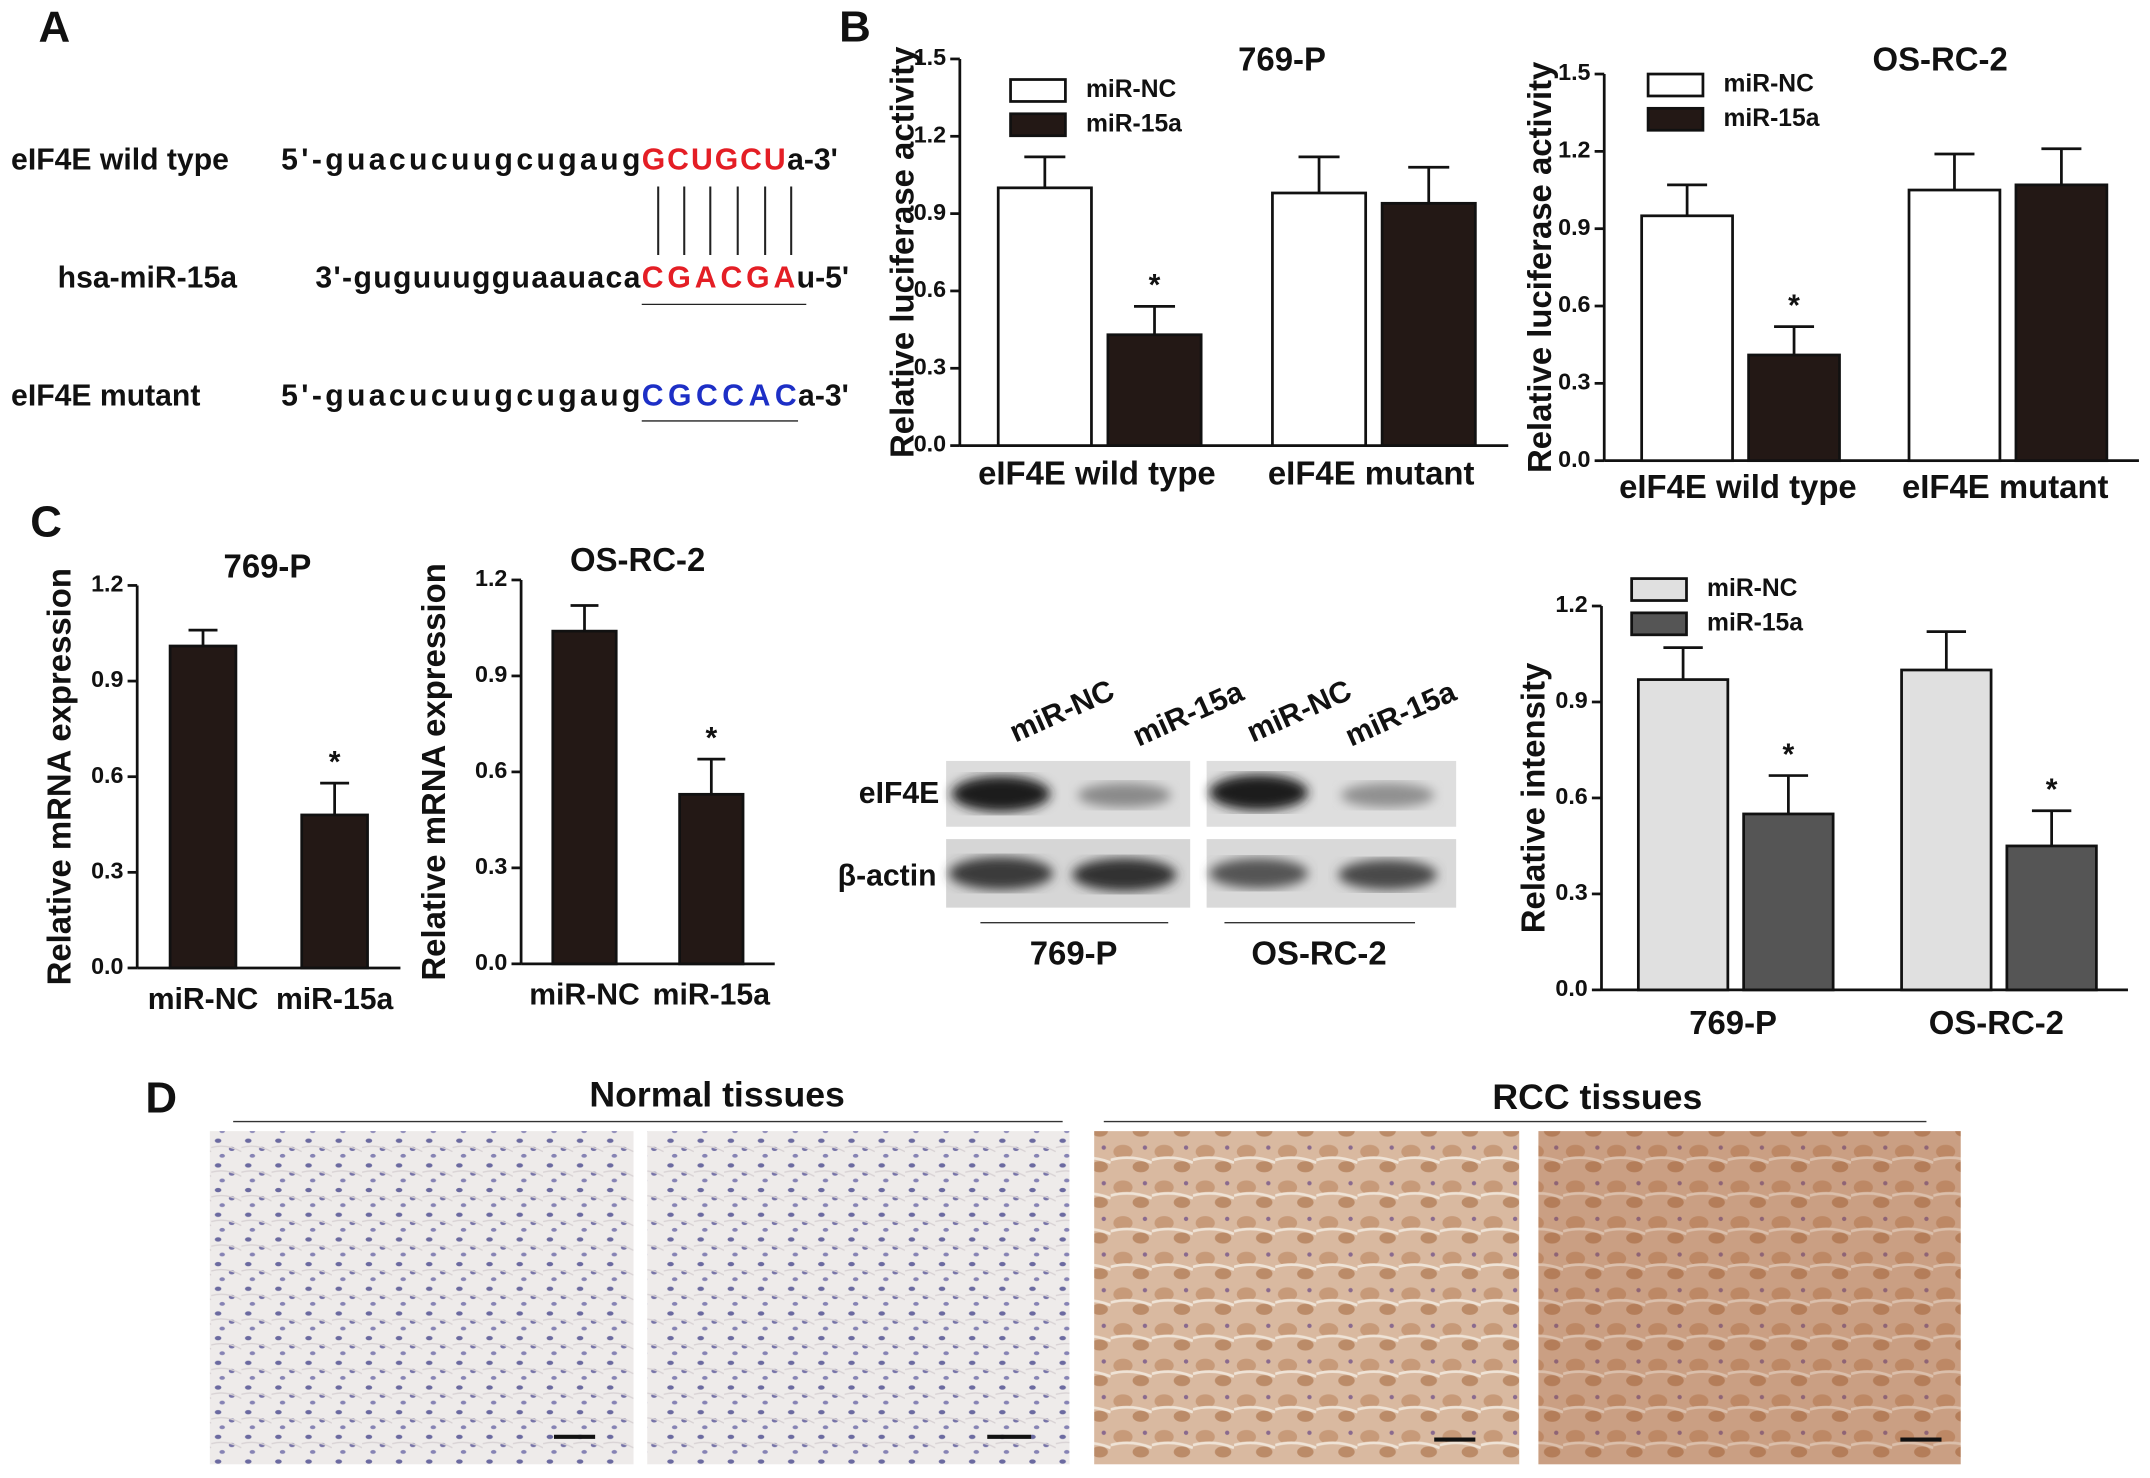 This screenshot has height=1478, width=2150. I want to click on x-tick-label: eIF4E mutant, so click(2005, 486).